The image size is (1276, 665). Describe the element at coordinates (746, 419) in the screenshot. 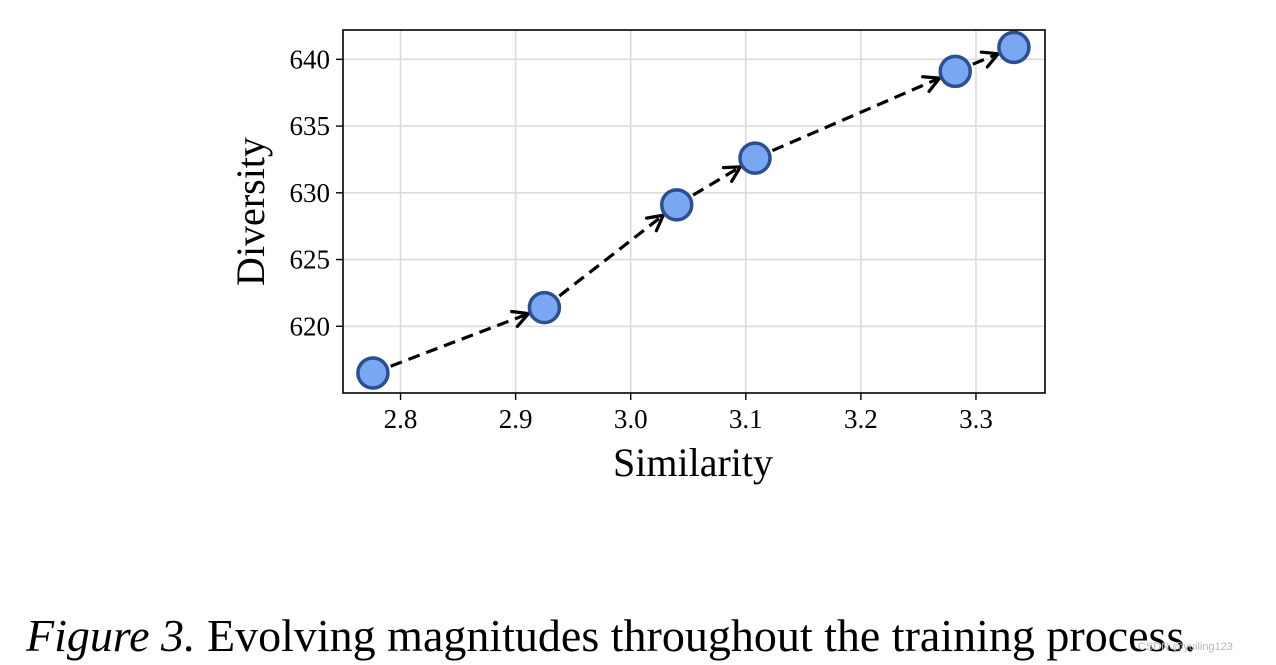

I see `x-tick-label: 3.1` at that location.